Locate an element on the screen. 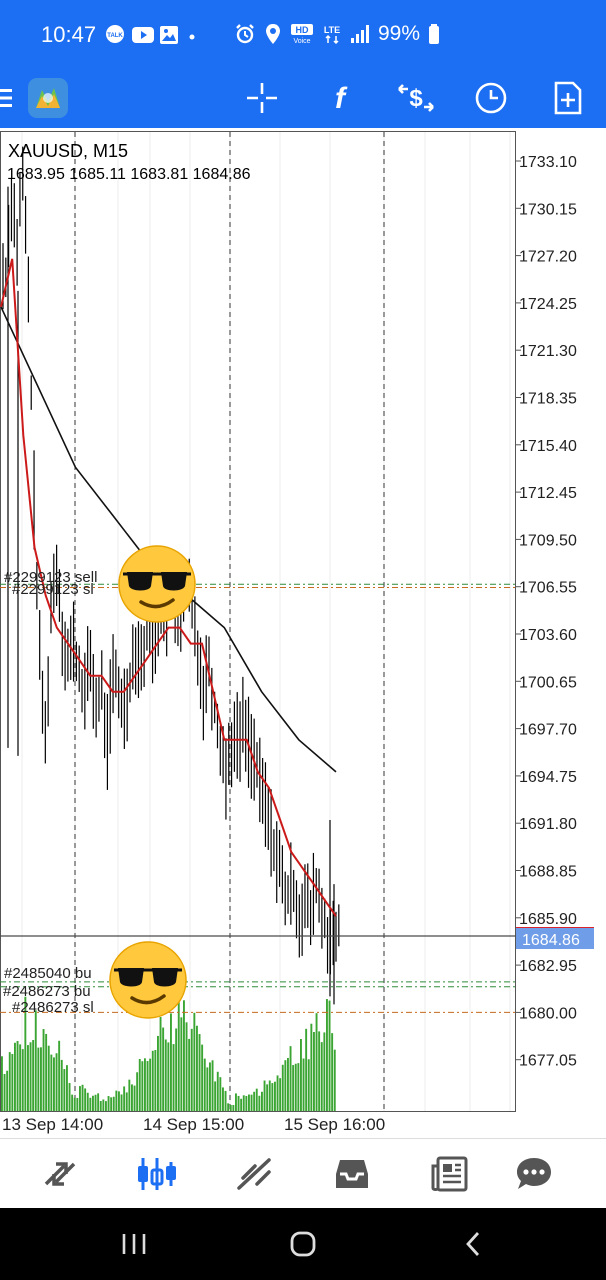 This screenshot has height=1280, width=606. time-label: 14 Sep 15:00 is located at coordinates (193, 1124).